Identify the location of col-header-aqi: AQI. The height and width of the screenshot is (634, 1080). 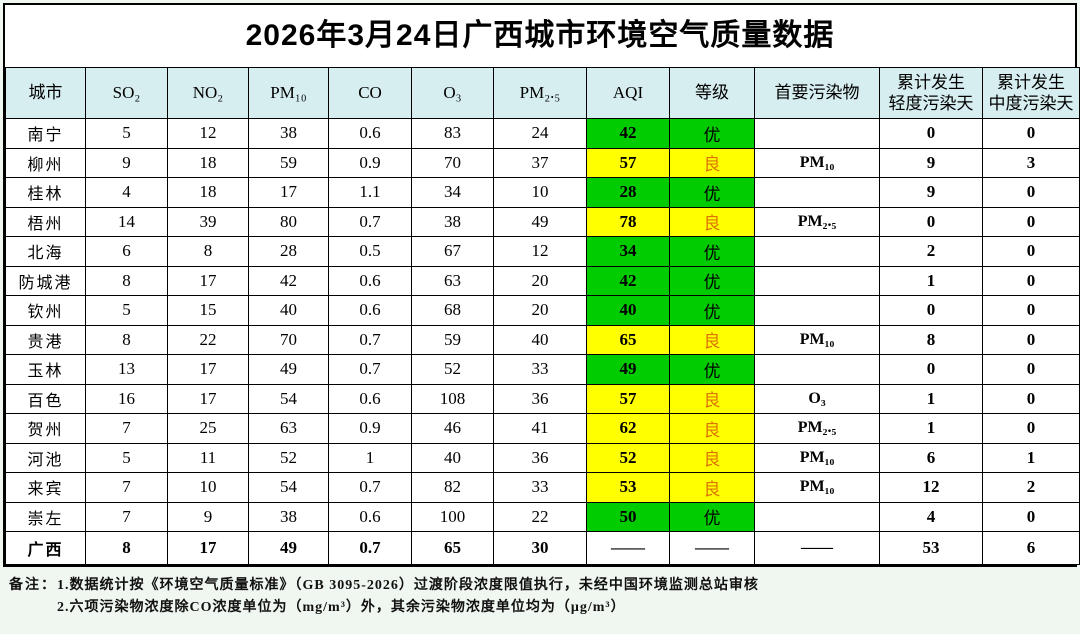
(628, 93).